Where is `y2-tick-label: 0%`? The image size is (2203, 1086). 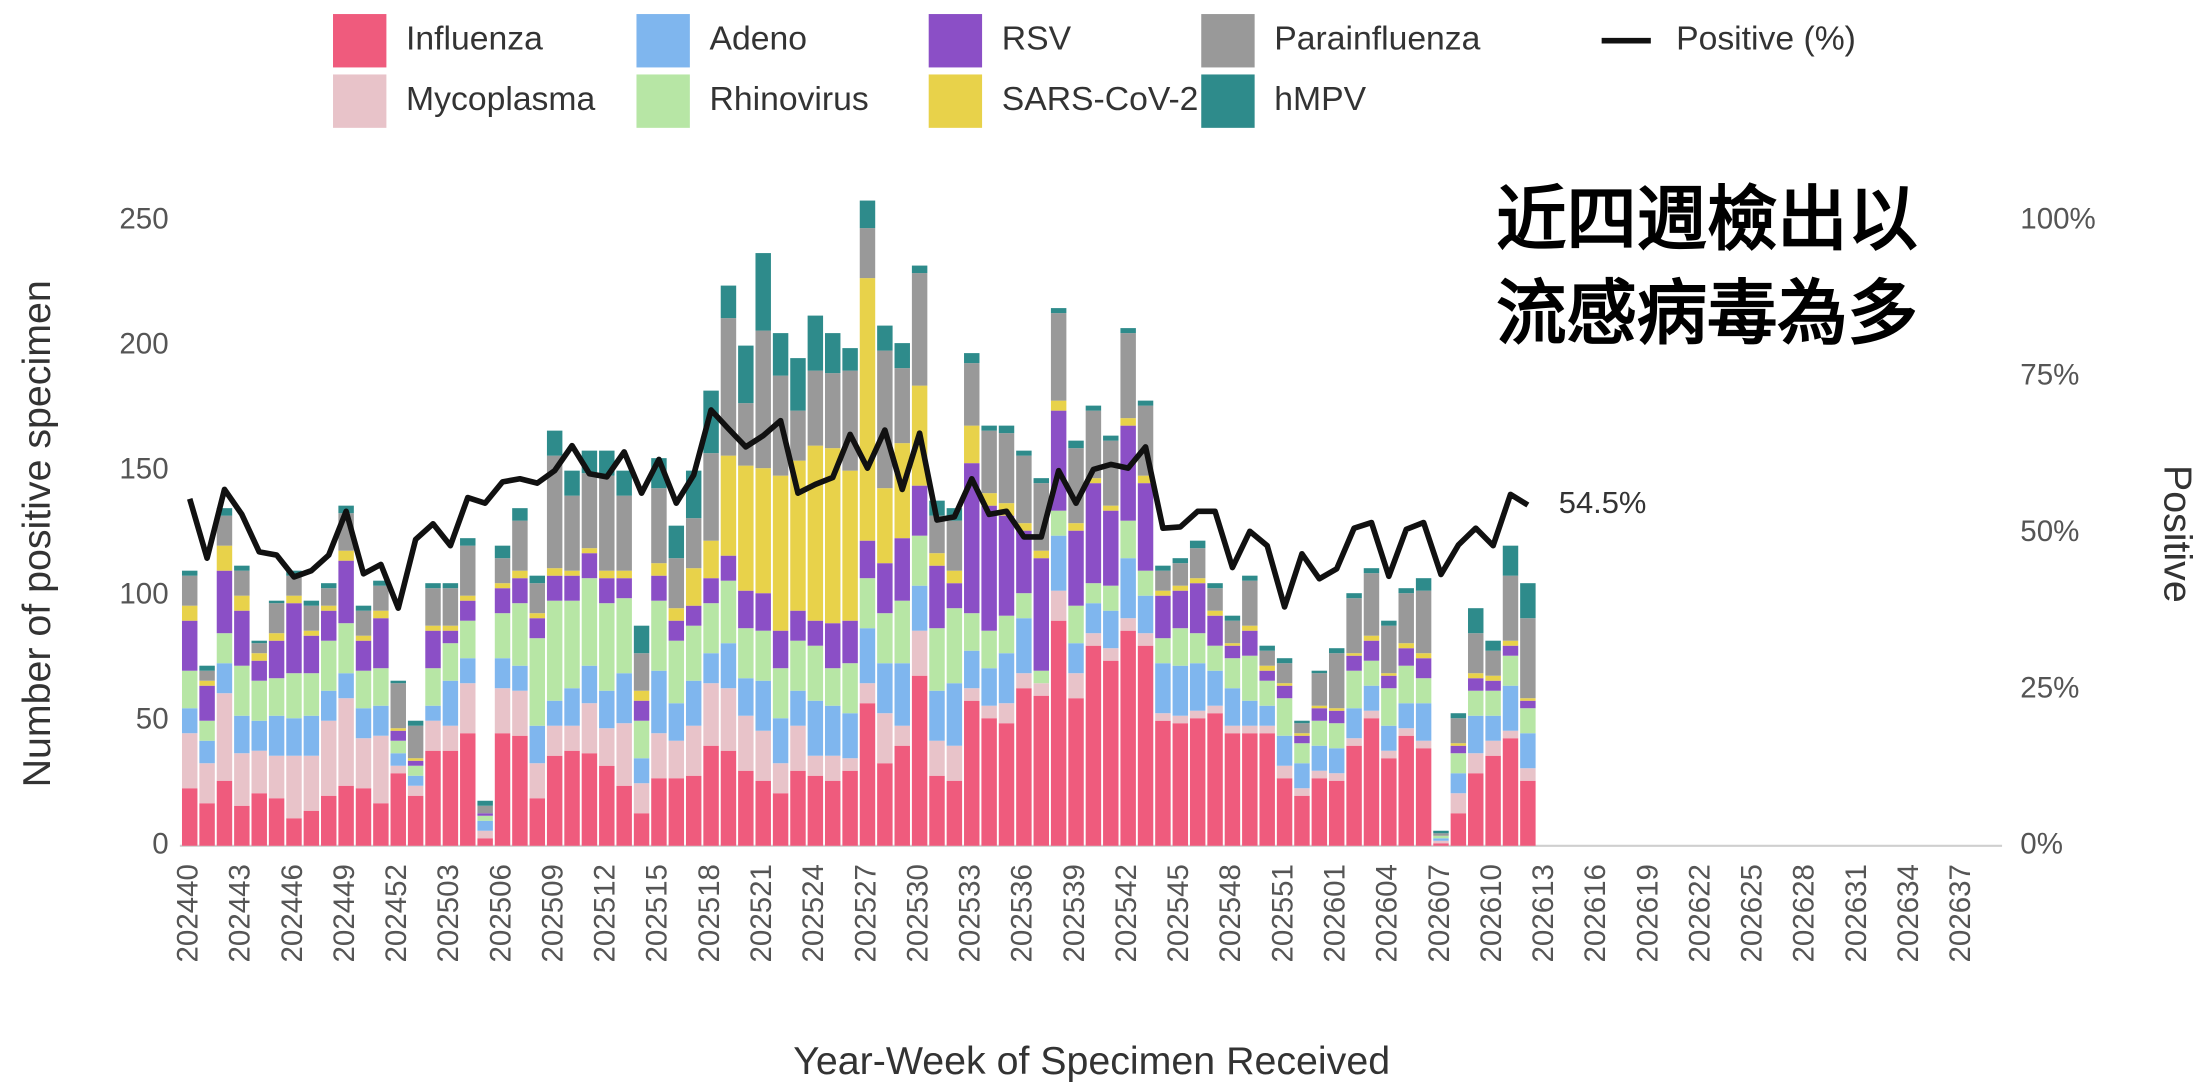 y2-tick-label: 0% is located at coordinates (2041, 844).